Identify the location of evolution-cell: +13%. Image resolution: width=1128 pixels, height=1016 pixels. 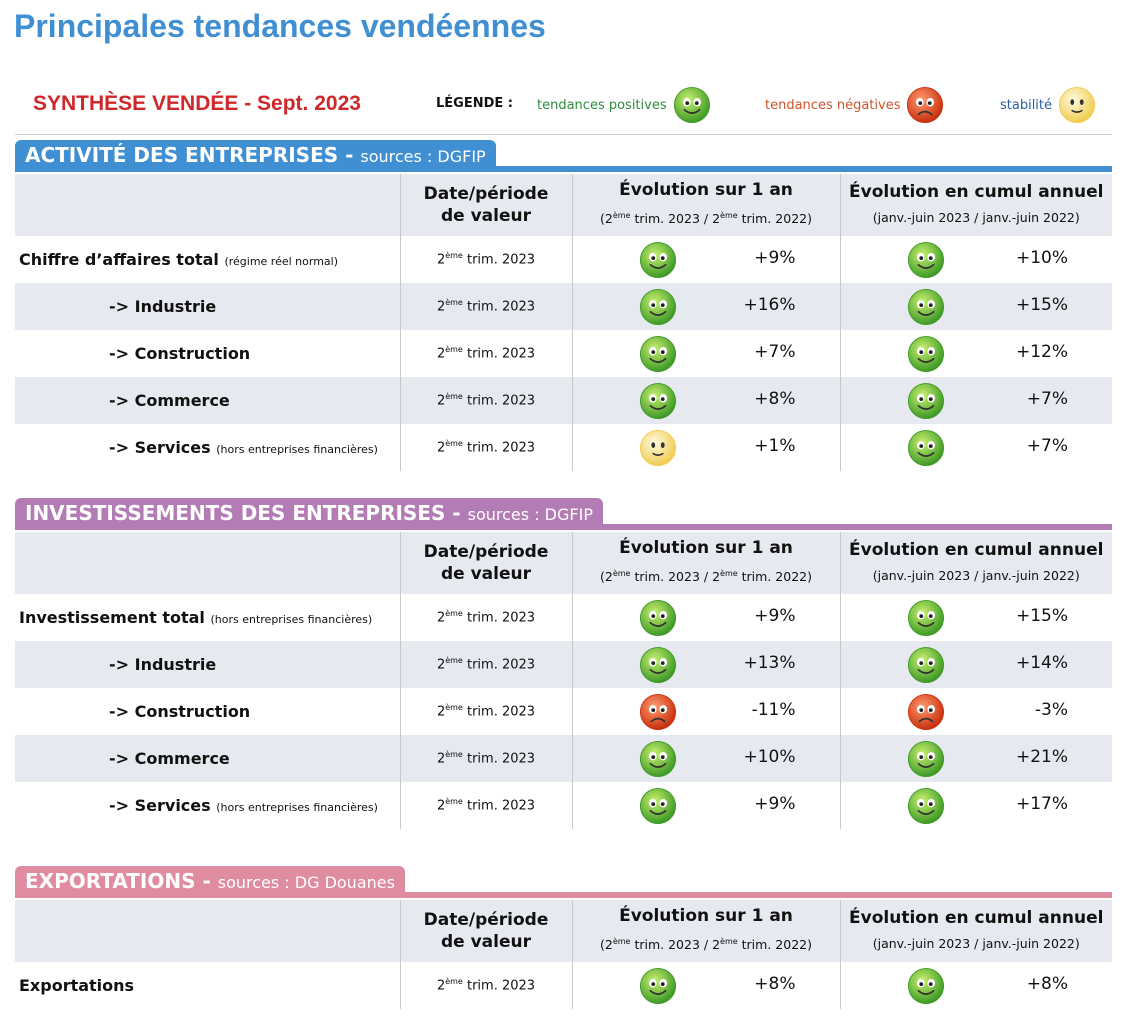
(705, 664).